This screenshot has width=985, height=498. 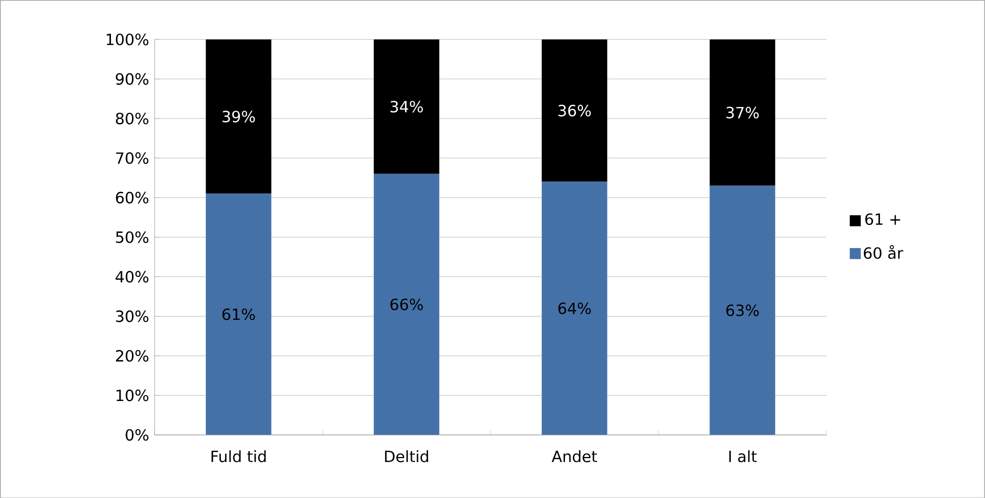 What do you see at coordinates (574, 456) in the screenshot?
I see `x-tick-label: Andet` at bounding box center [574, 456].